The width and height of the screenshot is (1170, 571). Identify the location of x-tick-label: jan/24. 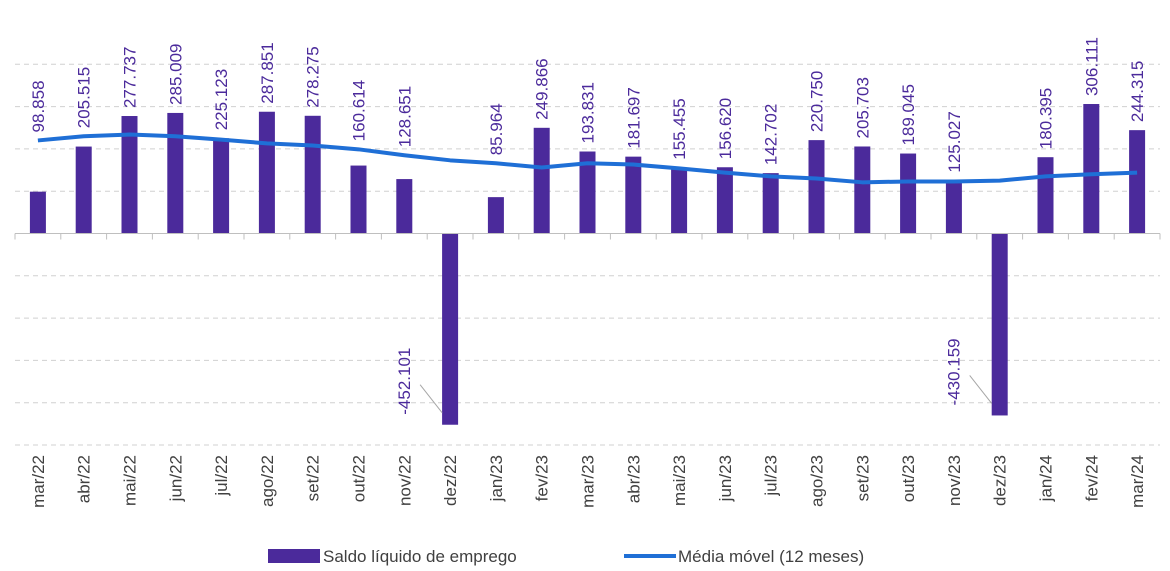
(1046, 478).